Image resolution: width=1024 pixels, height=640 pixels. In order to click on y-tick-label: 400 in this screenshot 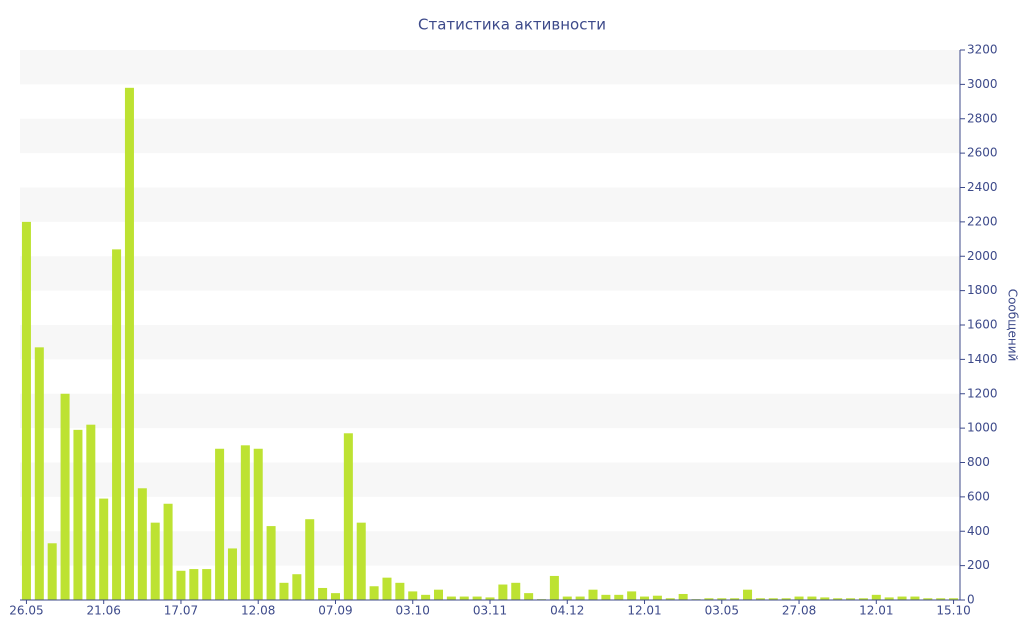, I will do `click(978, 531)`.